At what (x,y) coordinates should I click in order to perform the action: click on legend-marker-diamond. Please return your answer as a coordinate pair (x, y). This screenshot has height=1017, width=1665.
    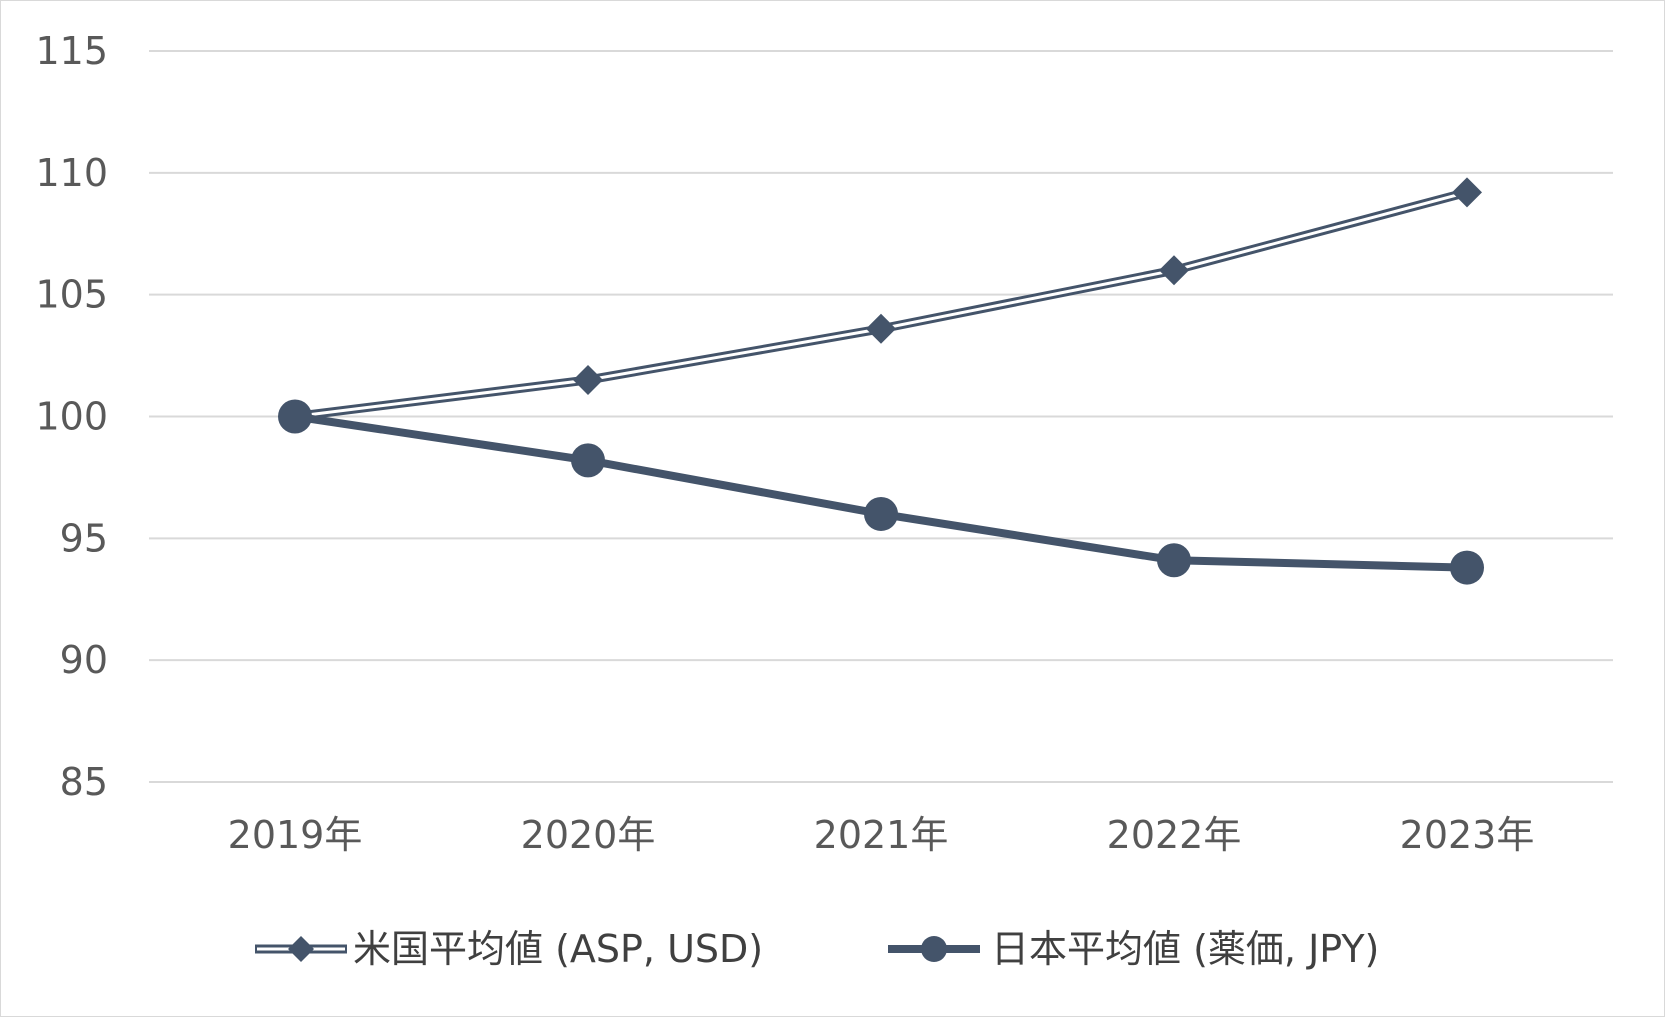
    Looking at the image, I should click on (301, 949).